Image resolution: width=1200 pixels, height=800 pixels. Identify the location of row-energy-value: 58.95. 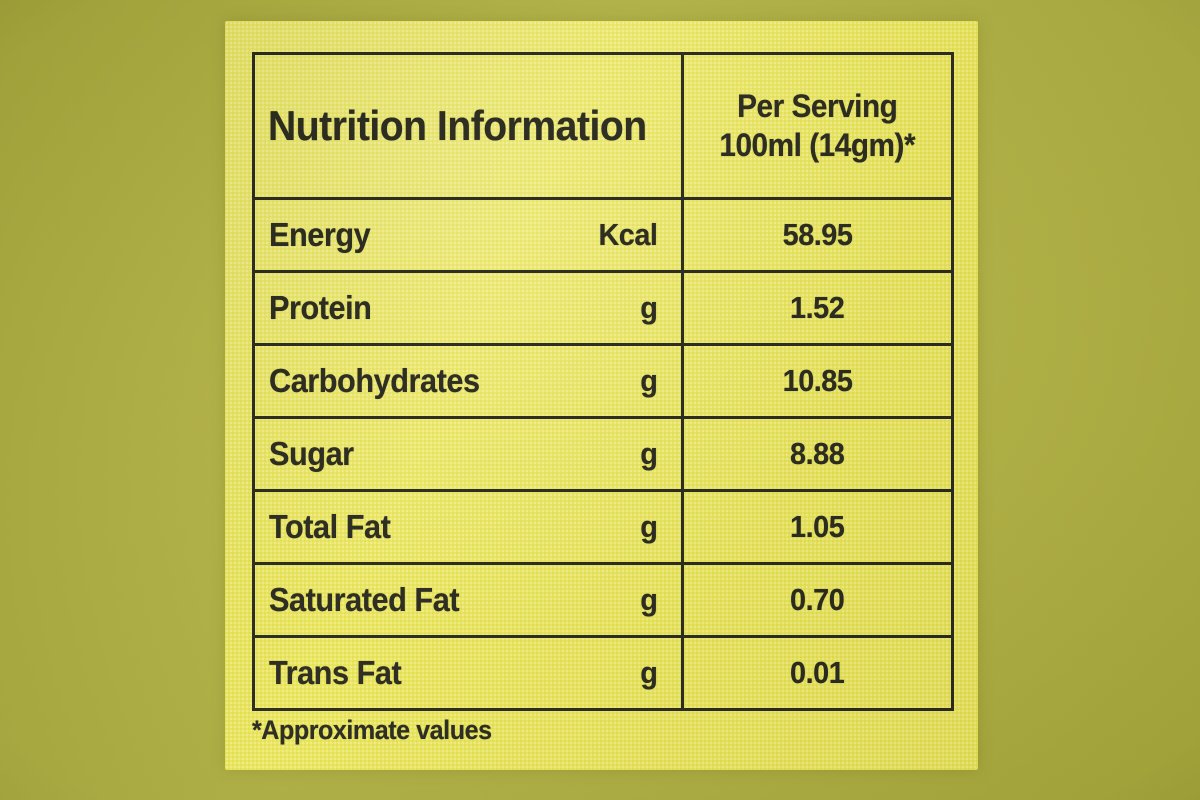
(816, 233).